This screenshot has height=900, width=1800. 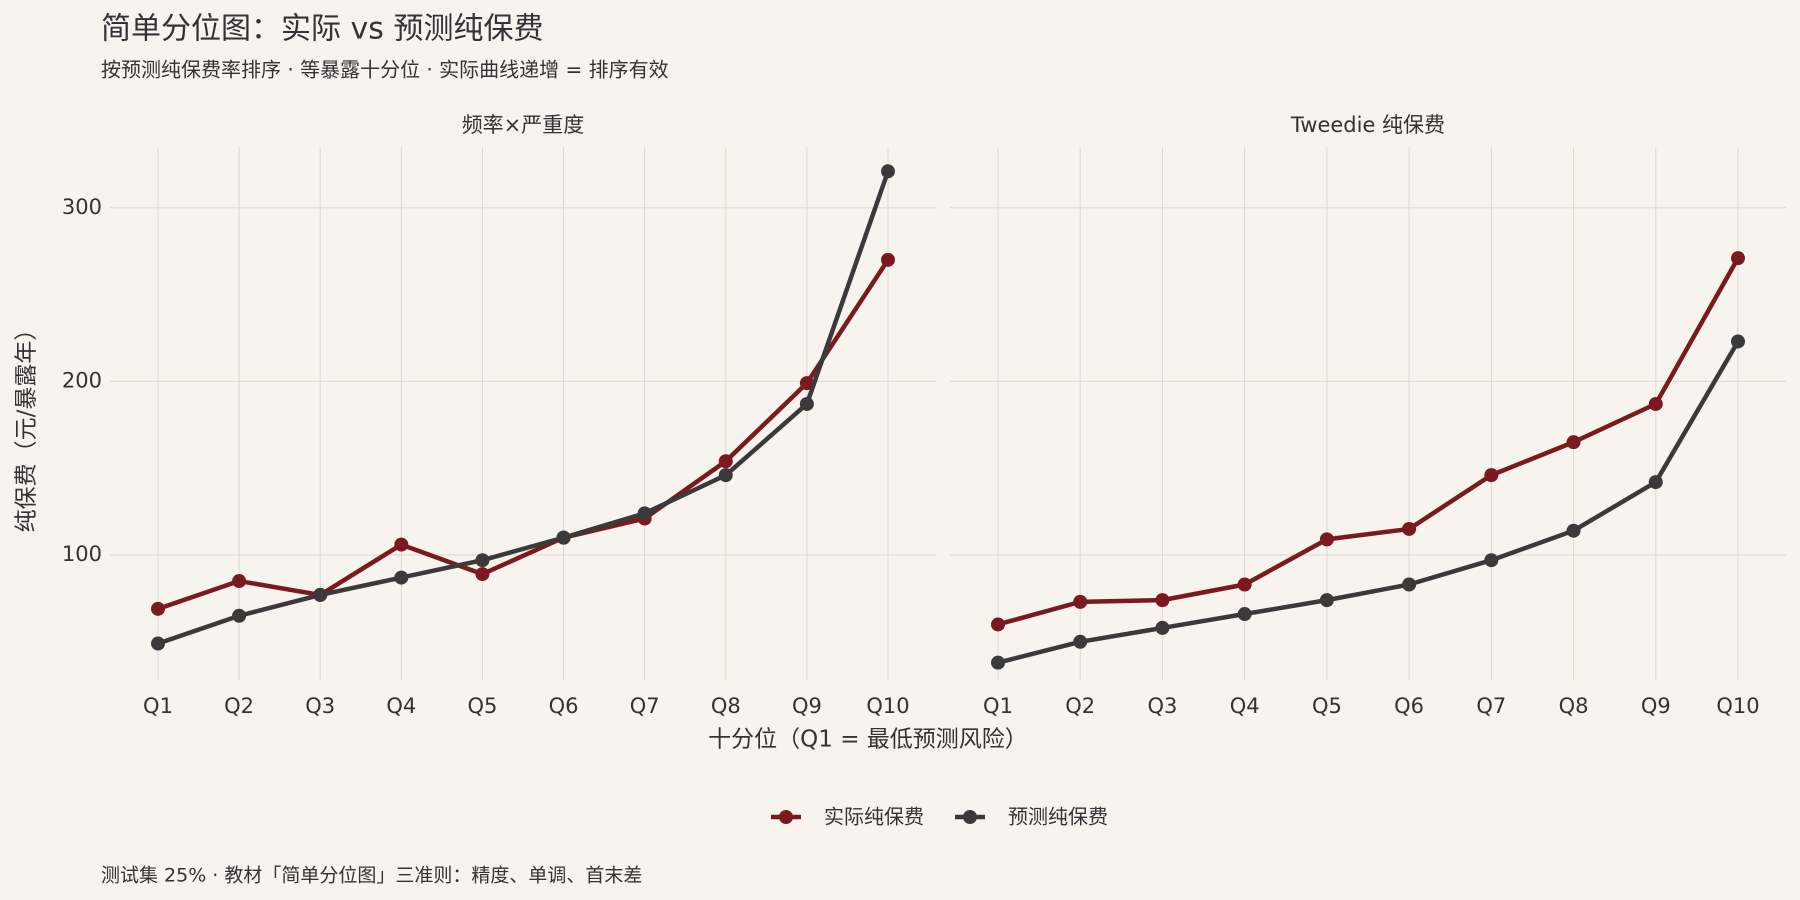 What do you see at coordinates (82, 554) in the screenshot?
I see `y-tick-label: 100` at bounding box center [82, 554].